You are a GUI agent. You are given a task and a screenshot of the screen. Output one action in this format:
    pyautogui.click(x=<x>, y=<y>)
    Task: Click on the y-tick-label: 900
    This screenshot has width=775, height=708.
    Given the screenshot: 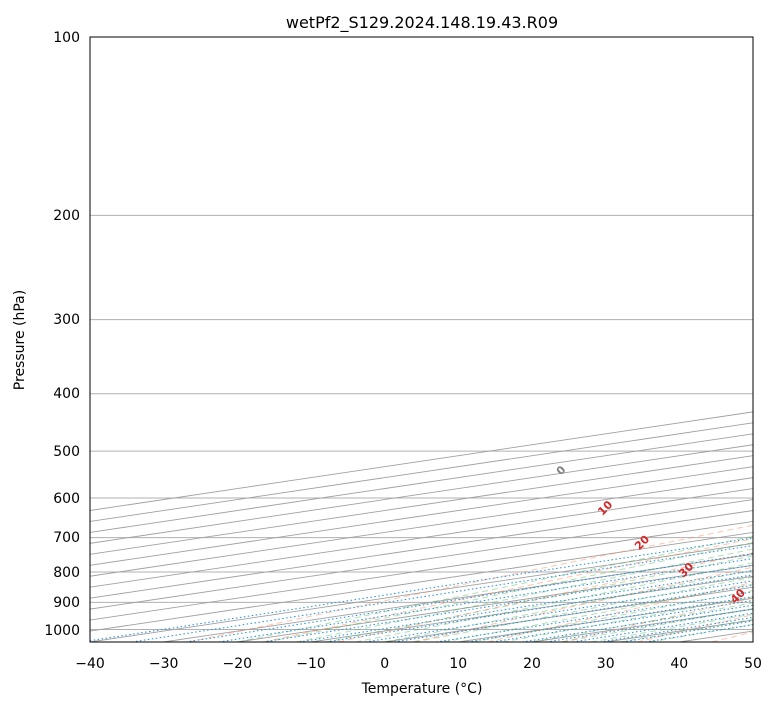 What is the action you would take?
    pyautogui.click(x=66, y=603)
    